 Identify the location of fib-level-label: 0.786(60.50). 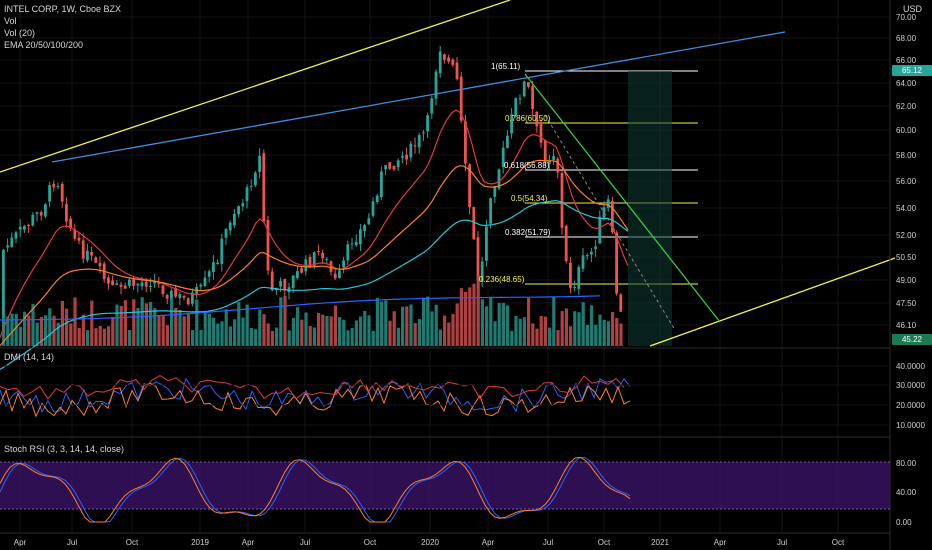
(528, 118).